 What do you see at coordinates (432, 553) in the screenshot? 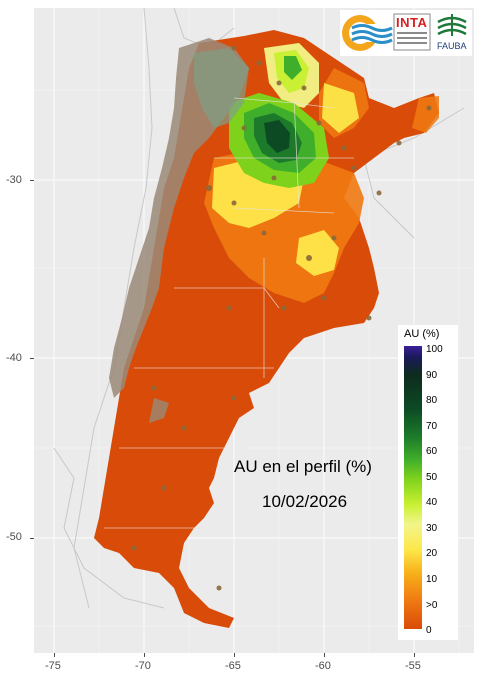
I see `legend-label: 20` at bounding box center [432, 553].